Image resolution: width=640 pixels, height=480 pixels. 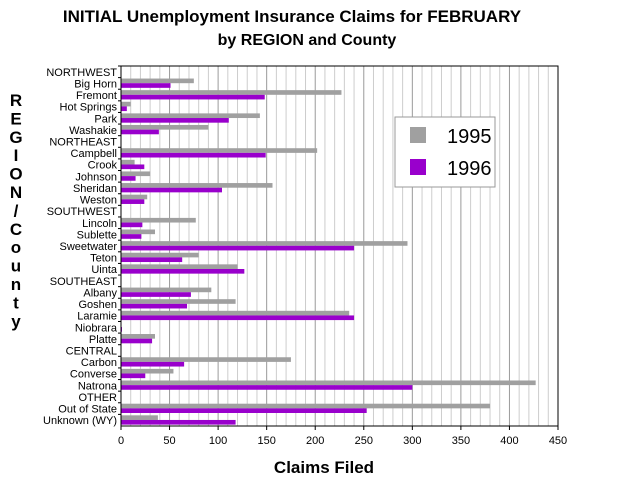 What do you see at coordinates (105, 119) in the screenshot?
I see `category-label: Park` at bounding box center [105, 119].